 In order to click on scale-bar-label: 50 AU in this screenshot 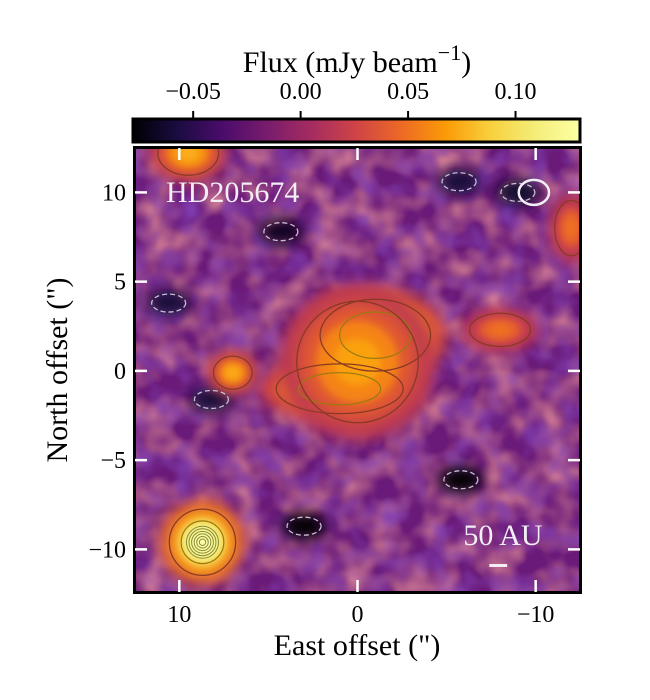, I will do `click(503, 535)`.